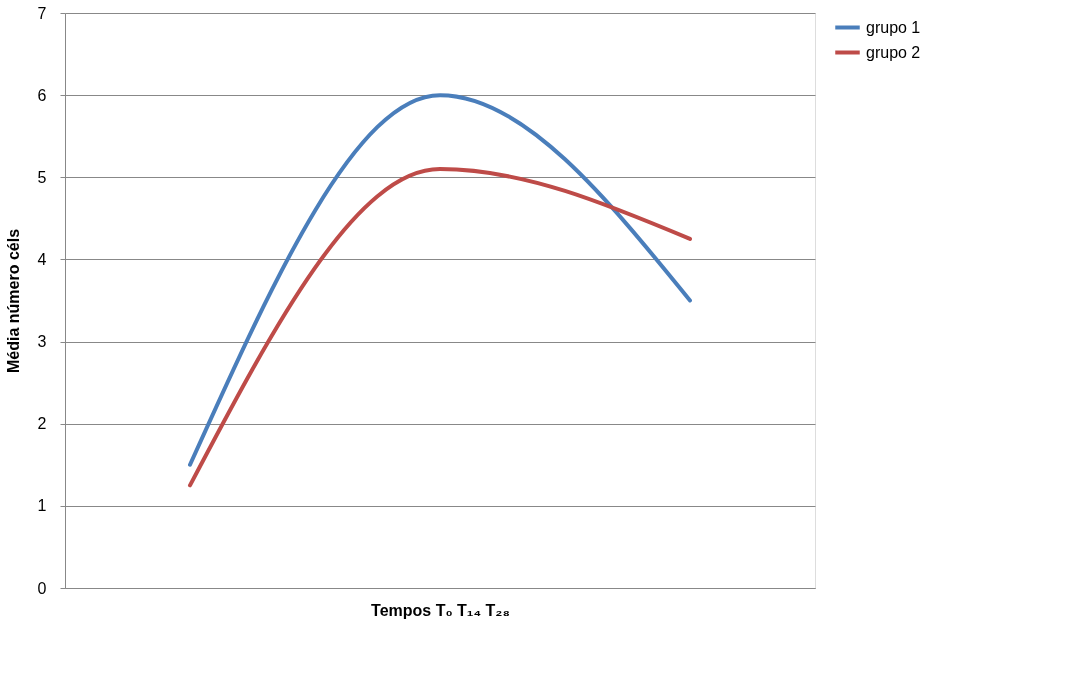  What do you see at coordinates (42, 342) in the screenshot?
I see `y-tick-label: 3` at bounding box center [42, 342].